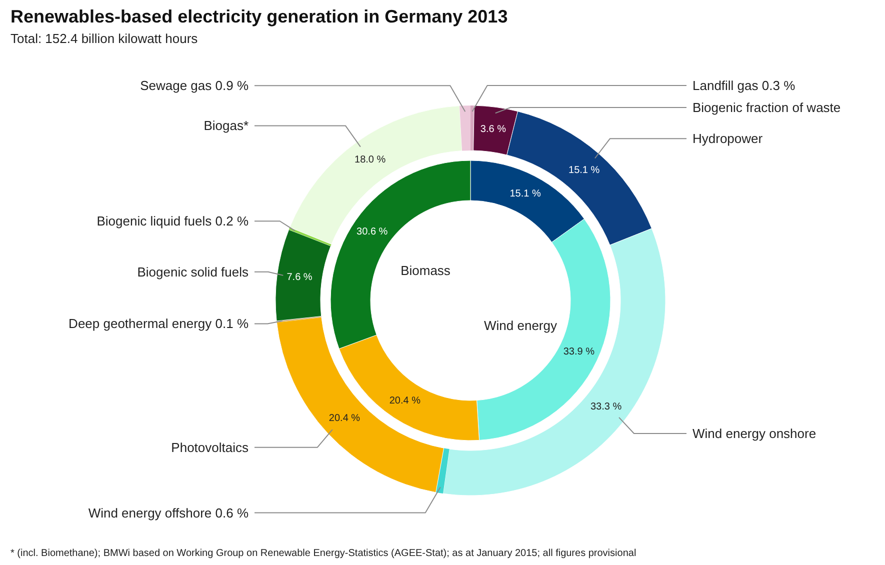 The width and height of the screenshot is (885, 565). Describe the element at coordinates (579, 352) in the screenshot. I see `data-label: 33.9 %` at that location.